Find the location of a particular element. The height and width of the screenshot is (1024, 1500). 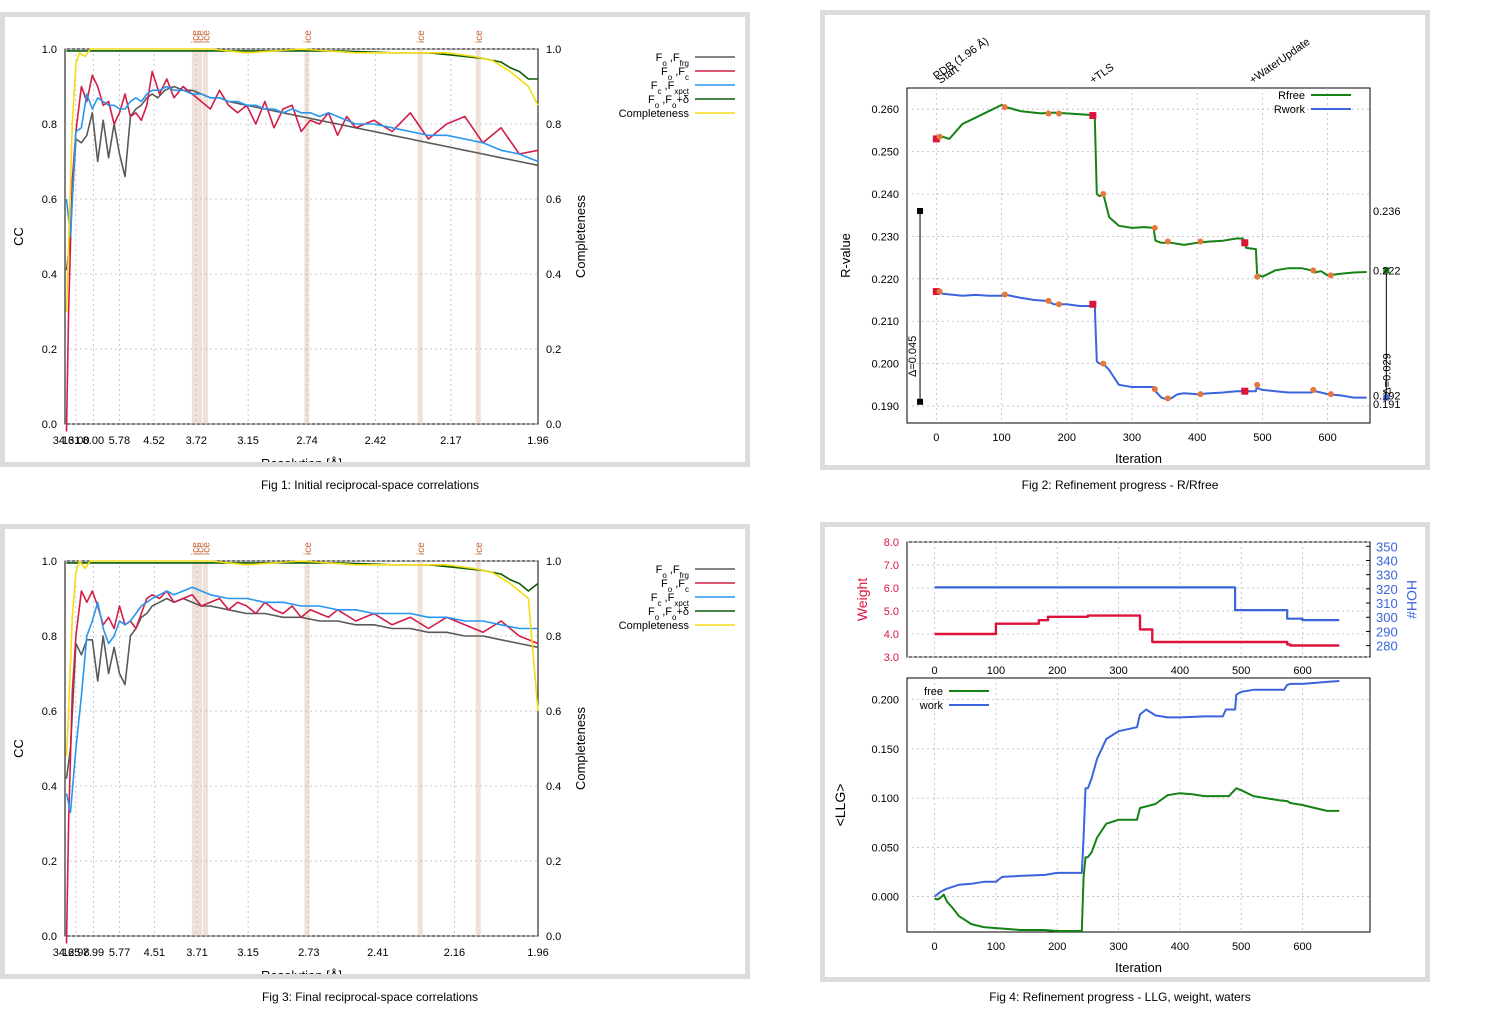

x-tick-label: 2.17 is located at coordinates (450, 441).